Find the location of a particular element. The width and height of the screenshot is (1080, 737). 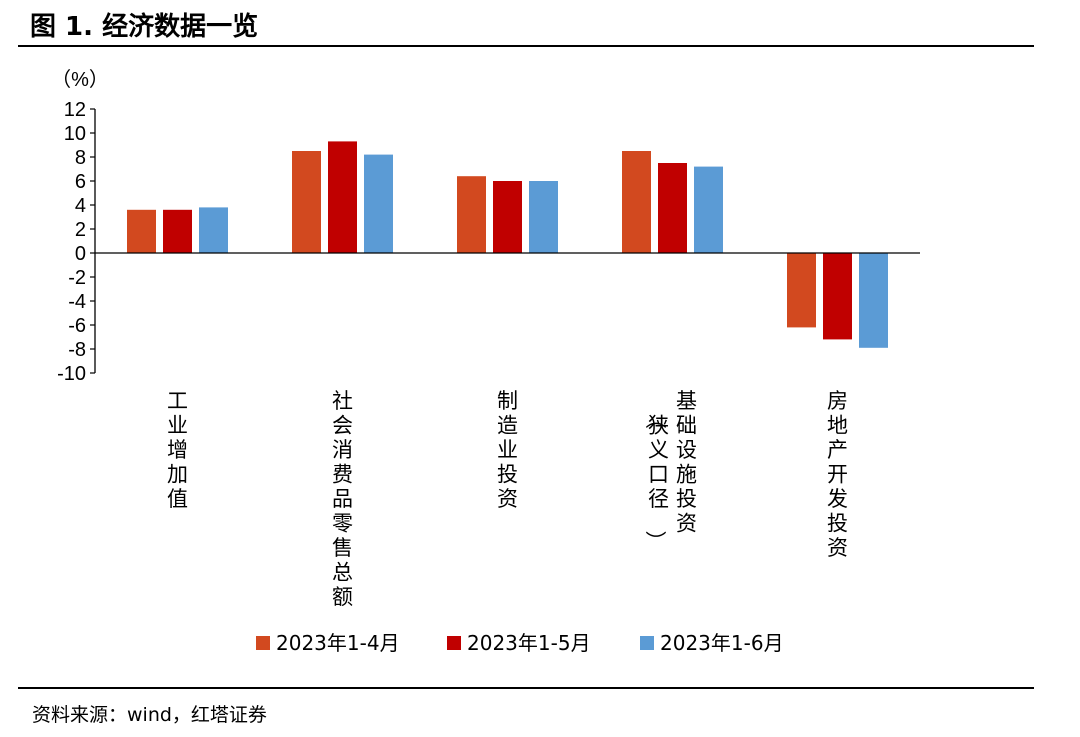

y-tick-label: -10 is located at coordinates (71, 374).